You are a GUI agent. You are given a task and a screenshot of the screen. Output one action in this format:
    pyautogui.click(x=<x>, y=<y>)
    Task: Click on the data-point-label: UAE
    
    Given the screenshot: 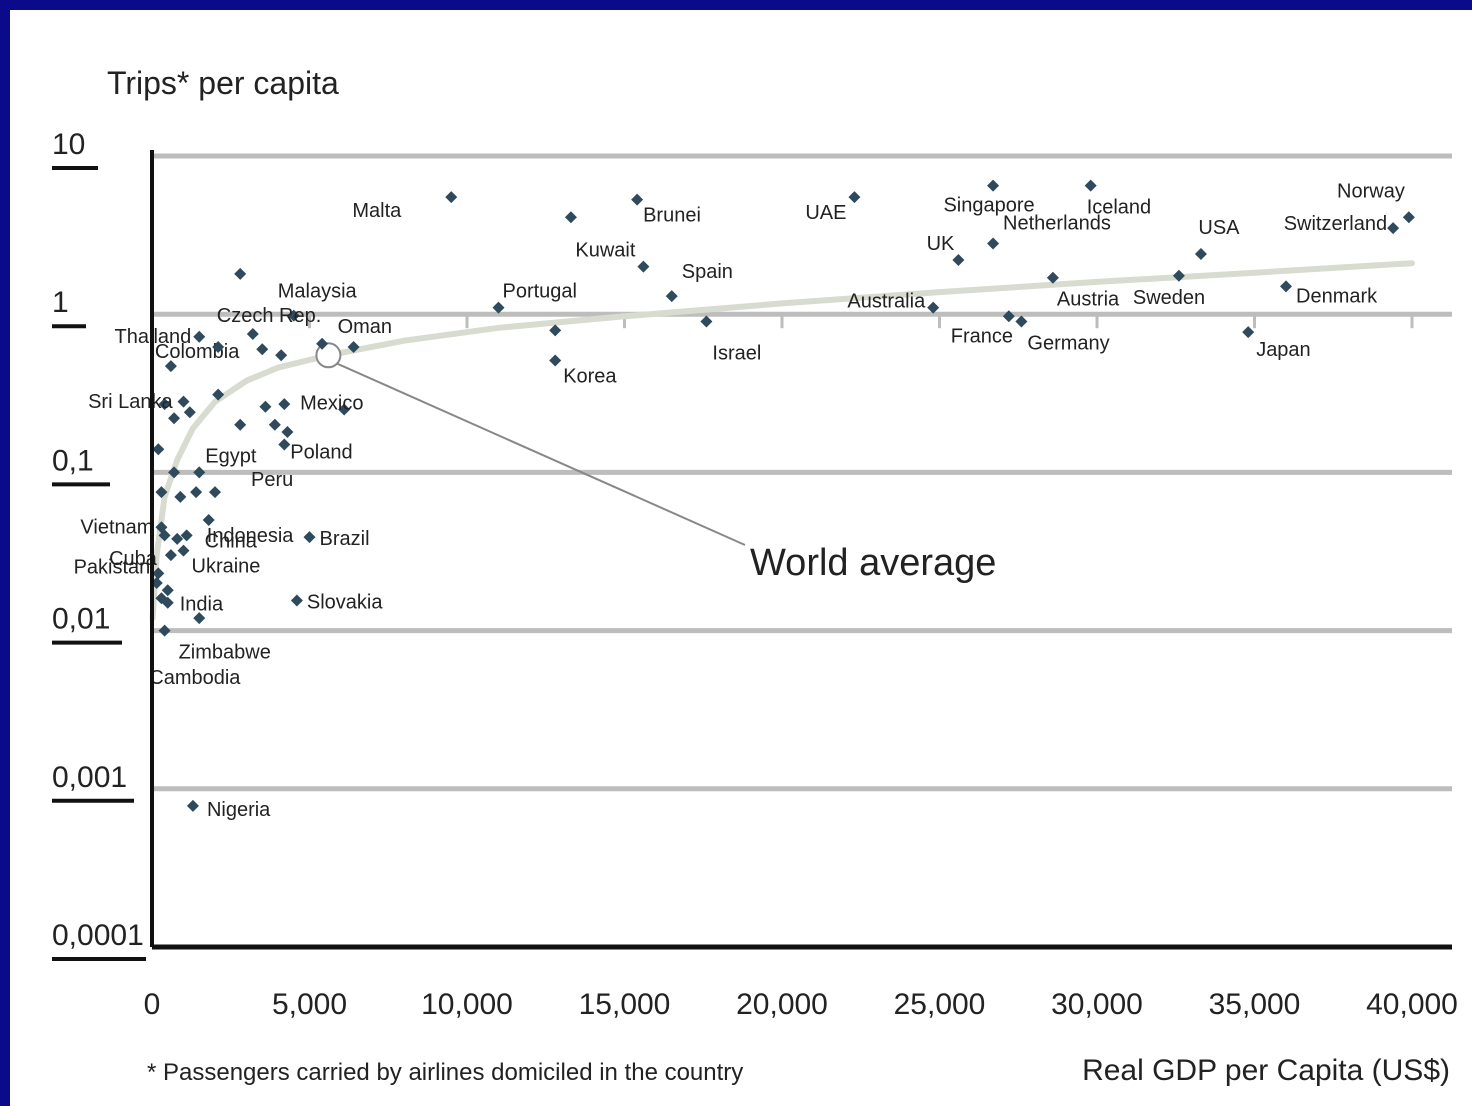 What is the action you would take?
    pyautogui.click(x=825, y=213)
    